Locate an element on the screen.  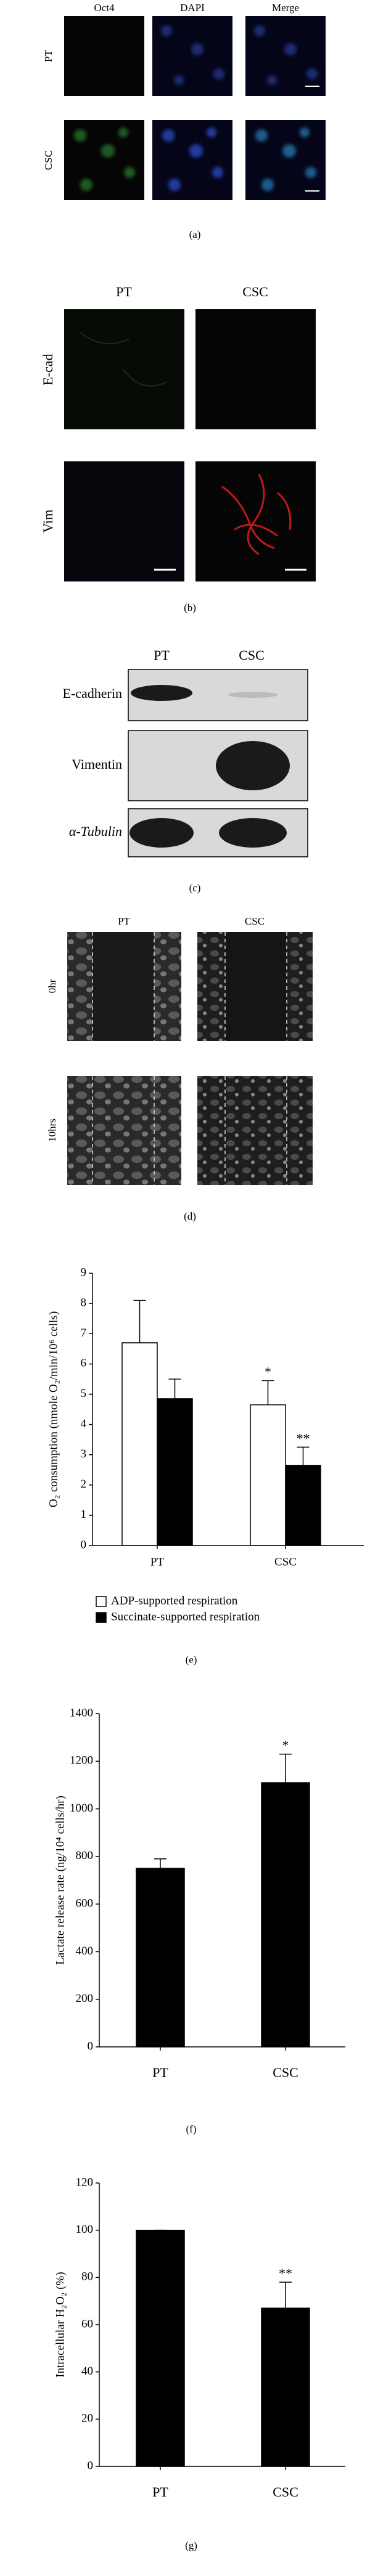
panel-caption: (e) is located at coordinates (192, 1660).